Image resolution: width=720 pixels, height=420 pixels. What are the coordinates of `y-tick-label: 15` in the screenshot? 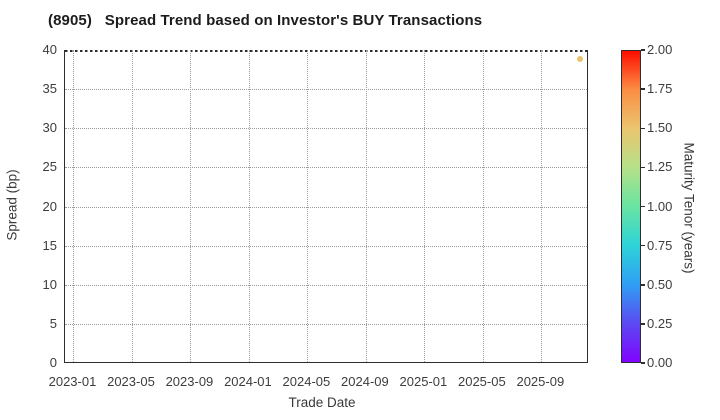 It's located at (49, 245).